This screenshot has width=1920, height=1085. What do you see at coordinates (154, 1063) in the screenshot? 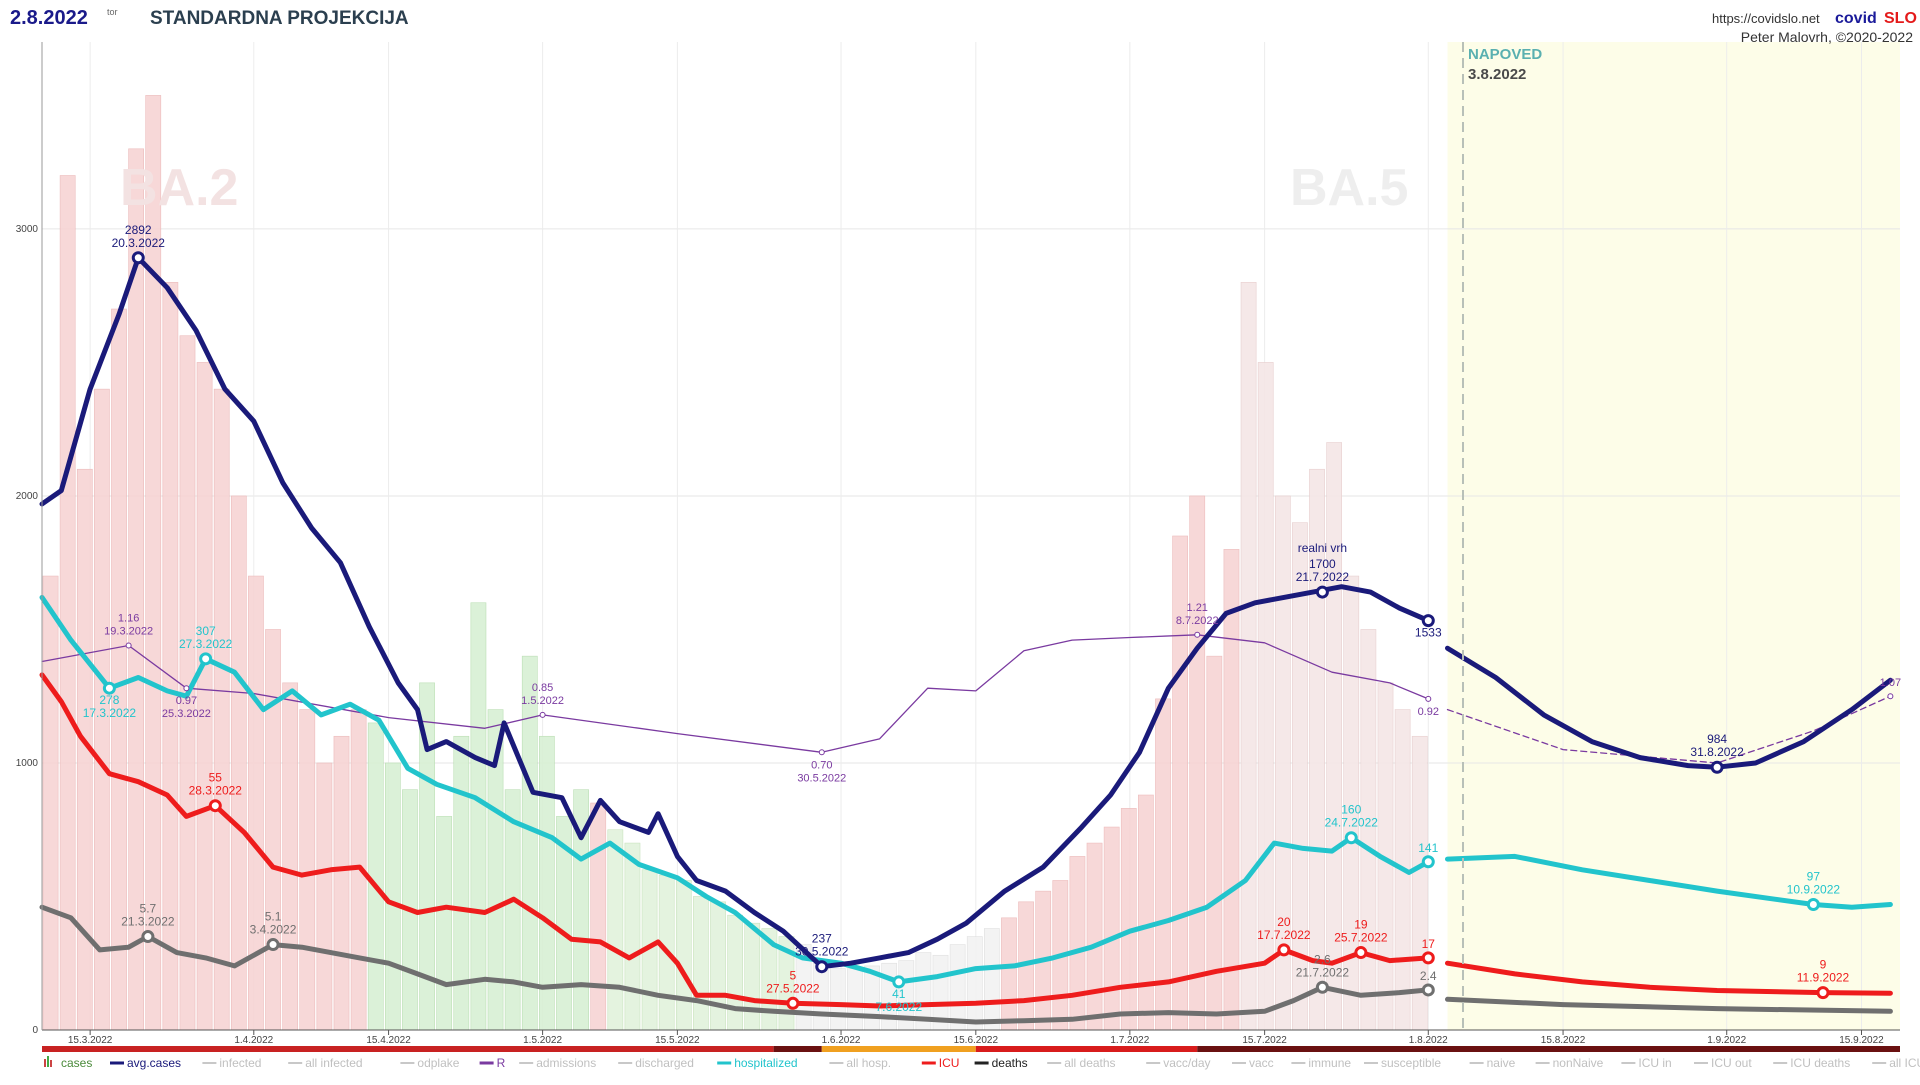
I see `legend-item-avg-cases: avg.cases` at bounding box center [154, 1063].